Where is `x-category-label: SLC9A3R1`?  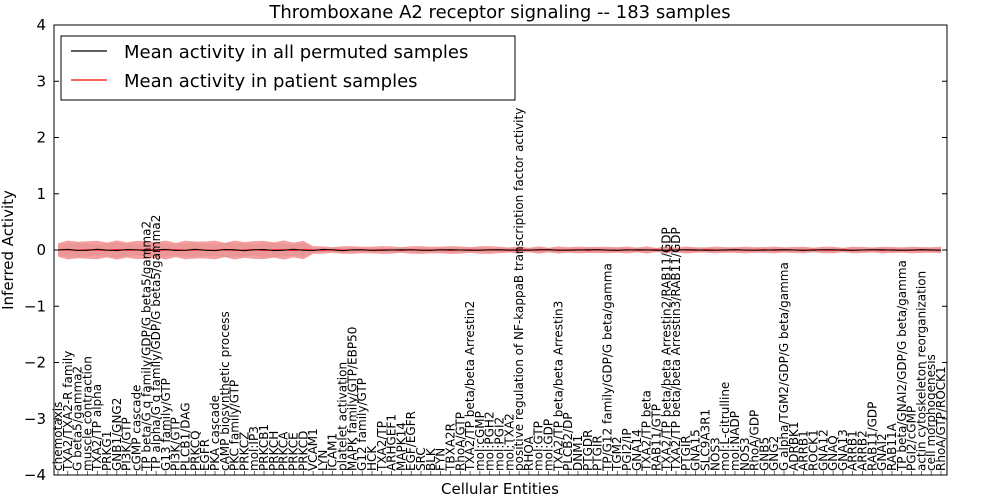
x-category-label: SLC9A3R1 is located at coordinates (706, 440).